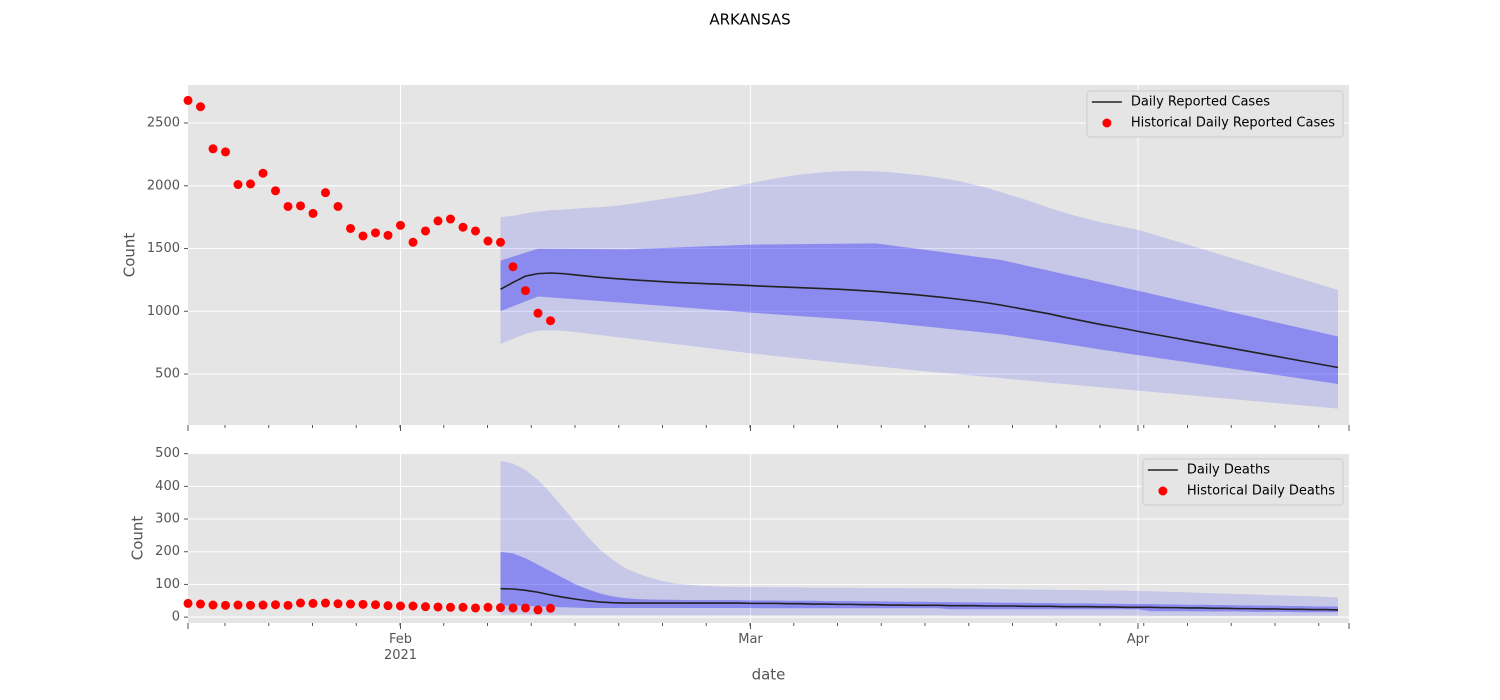  I want to click on legend-label: Daily Deaths, so click(1228, 470).